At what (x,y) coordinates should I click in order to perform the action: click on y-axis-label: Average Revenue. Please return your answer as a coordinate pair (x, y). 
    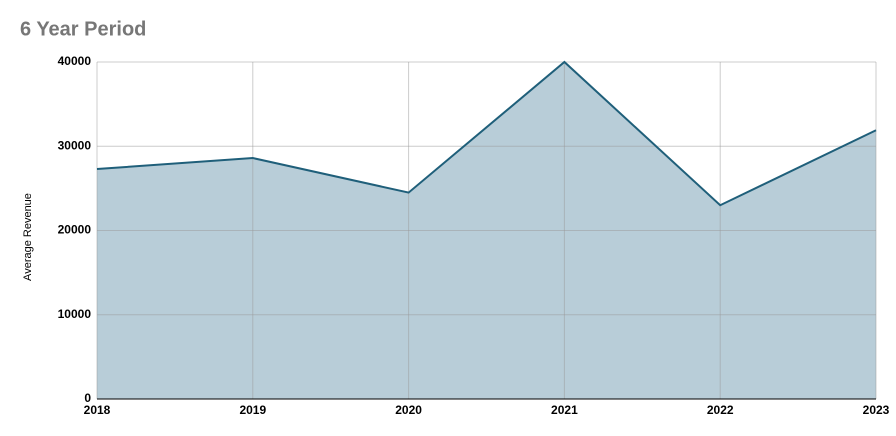
    Looking at the image, I should click on (28, 237).